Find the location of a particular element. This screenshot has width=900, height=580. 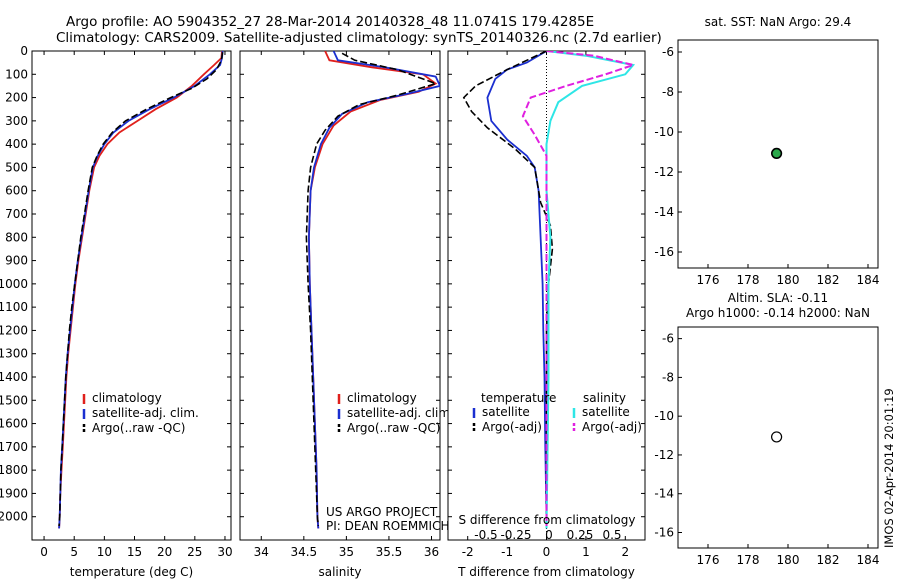

depth-tick-label: 1700 is located at coordinates (14, 447).